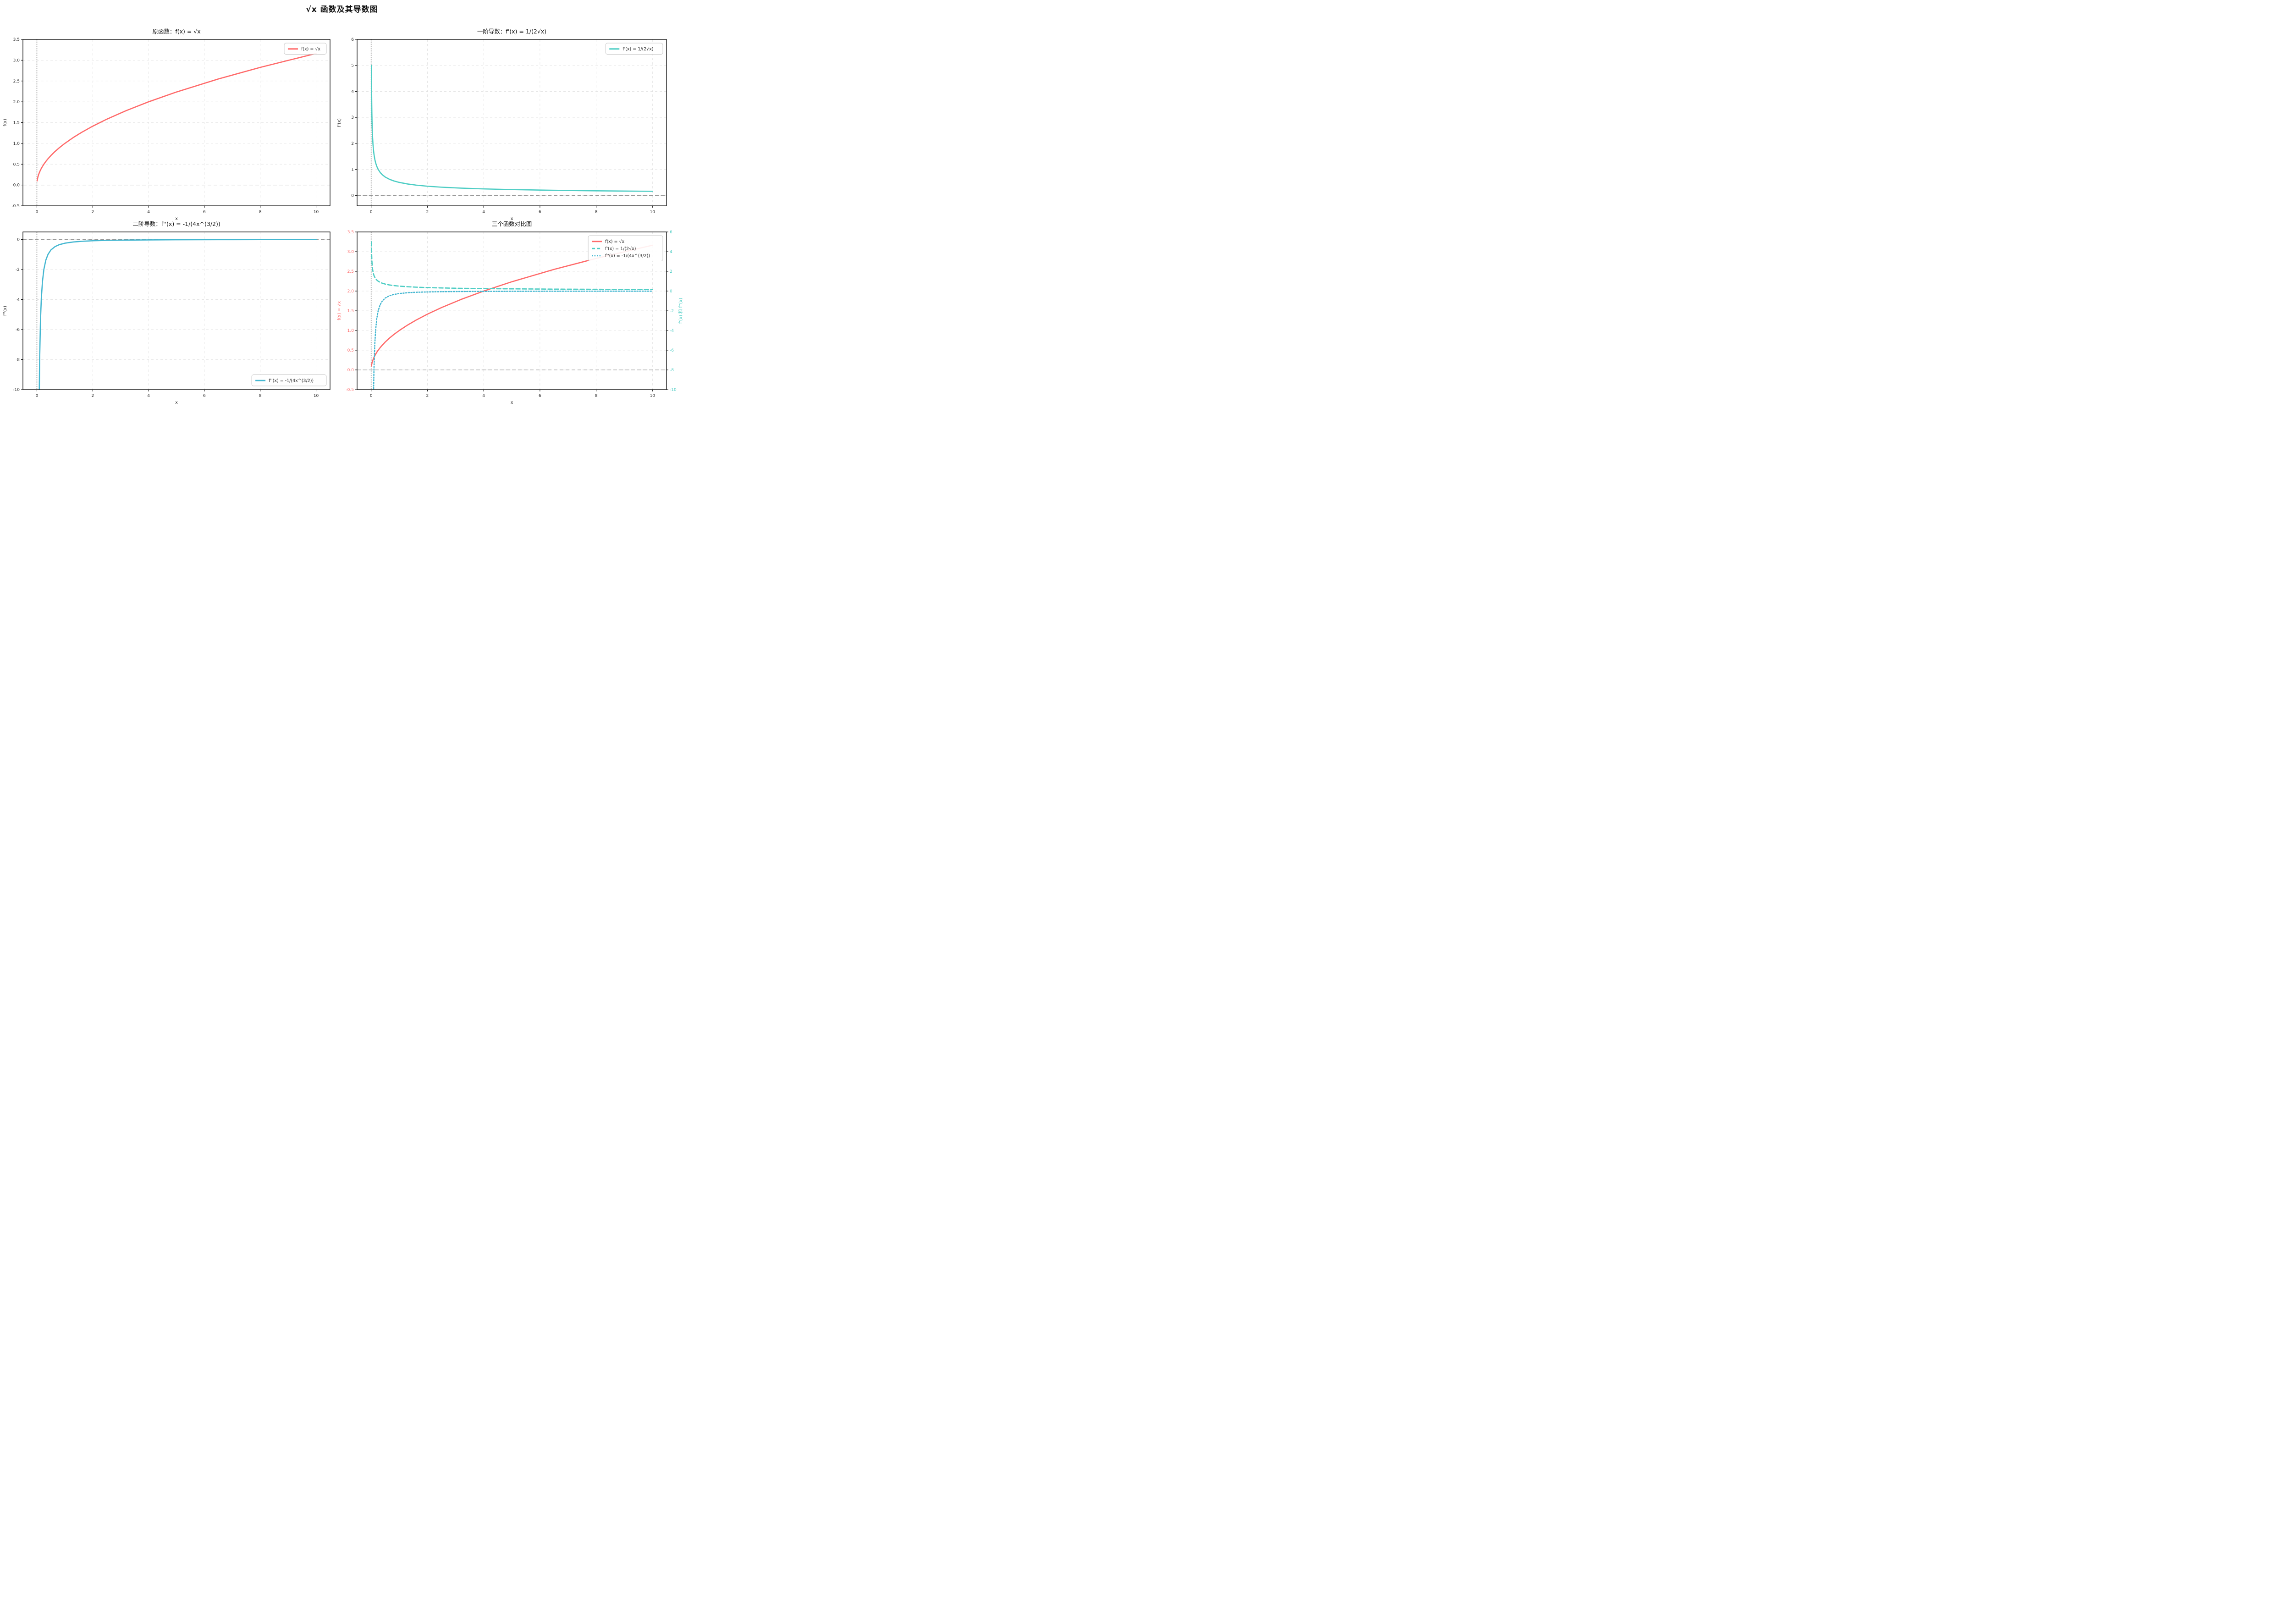 Image resolution: width=2292 pixels, height=1624 pixels. Describe the element at coordinates (352, 40) in the screenshot. I see `y-tick-label: 6` at that location.